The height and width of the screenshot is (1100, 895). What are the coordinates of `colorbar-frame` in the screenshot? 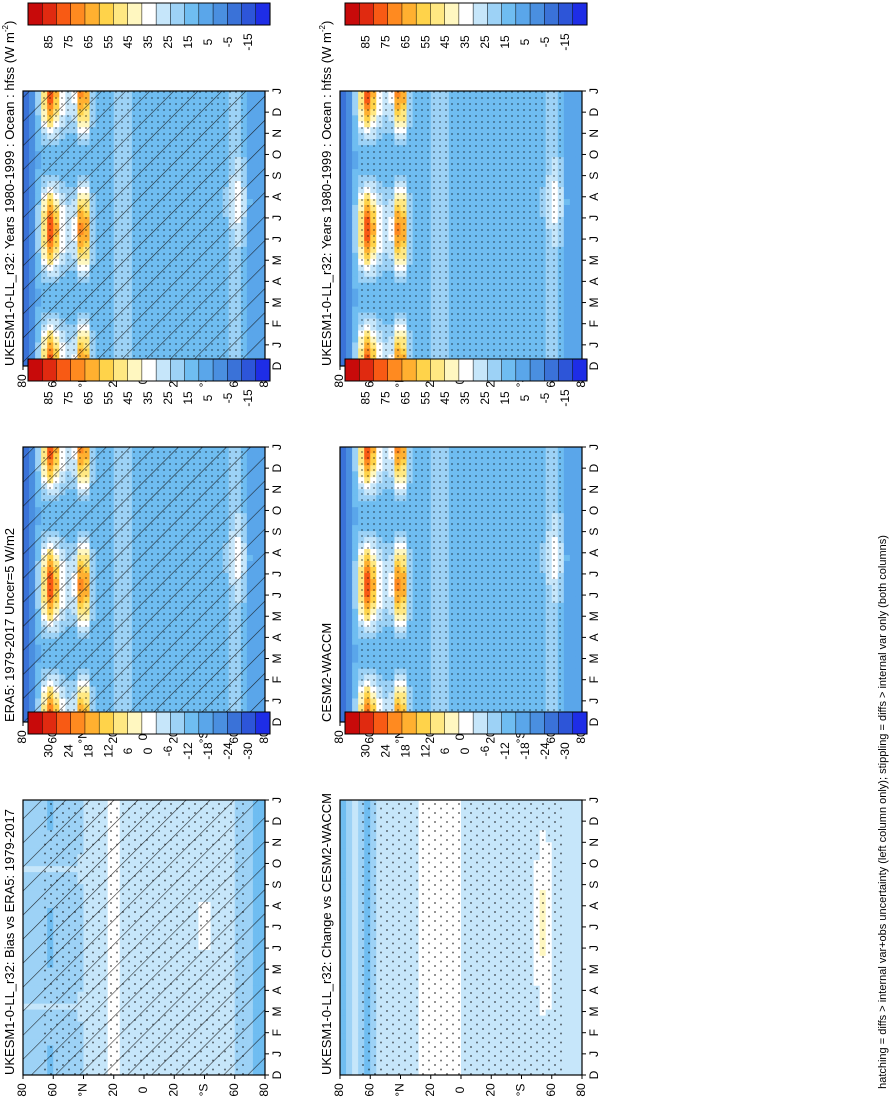 It's located at (466, 14).